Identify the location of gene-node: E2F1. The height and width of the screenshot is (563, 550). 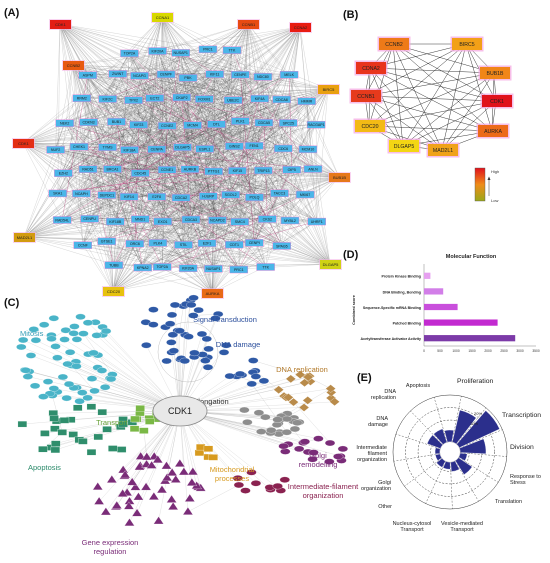
(207, 243).